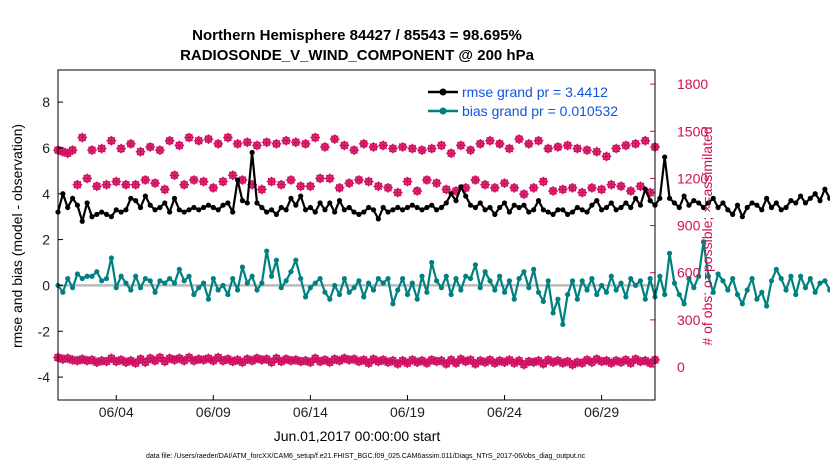 The height and width of the screenshot is (470, 830). What do you see at coordinates (504, 412) in the screenshot?
I see `x-tick-label: 06/24` at bounding box center [504, 412].